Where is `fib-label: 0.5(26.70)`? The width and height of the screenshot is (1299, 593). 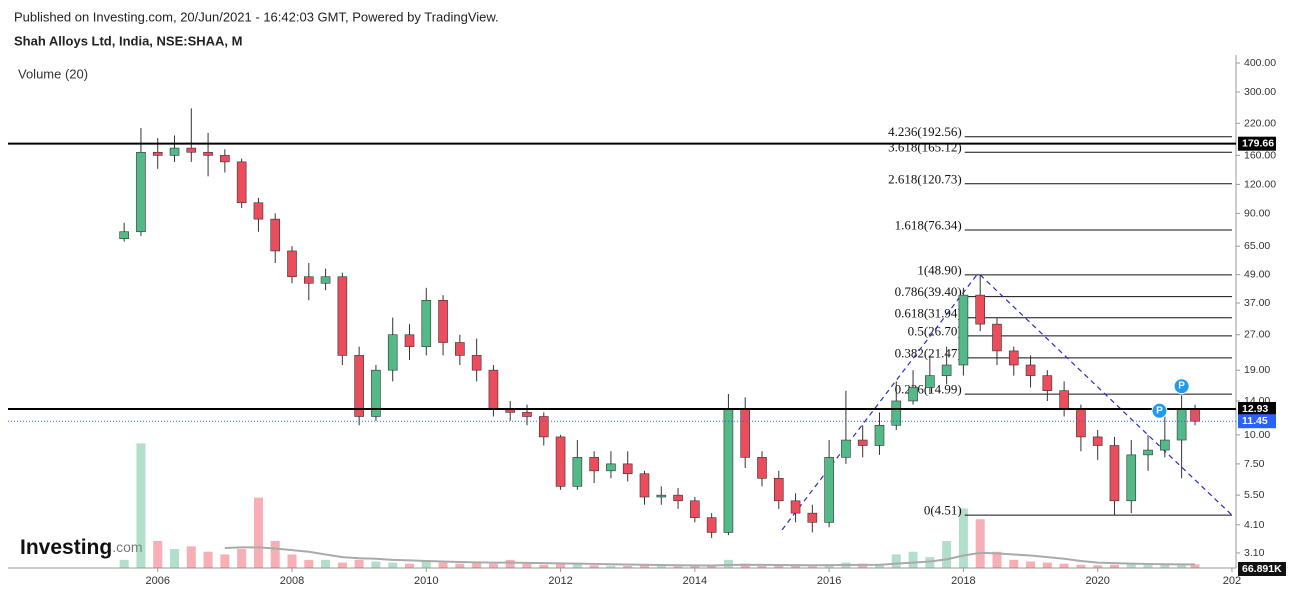 fib-label: 0.5(26.70) is located at coordinates (935, 330).